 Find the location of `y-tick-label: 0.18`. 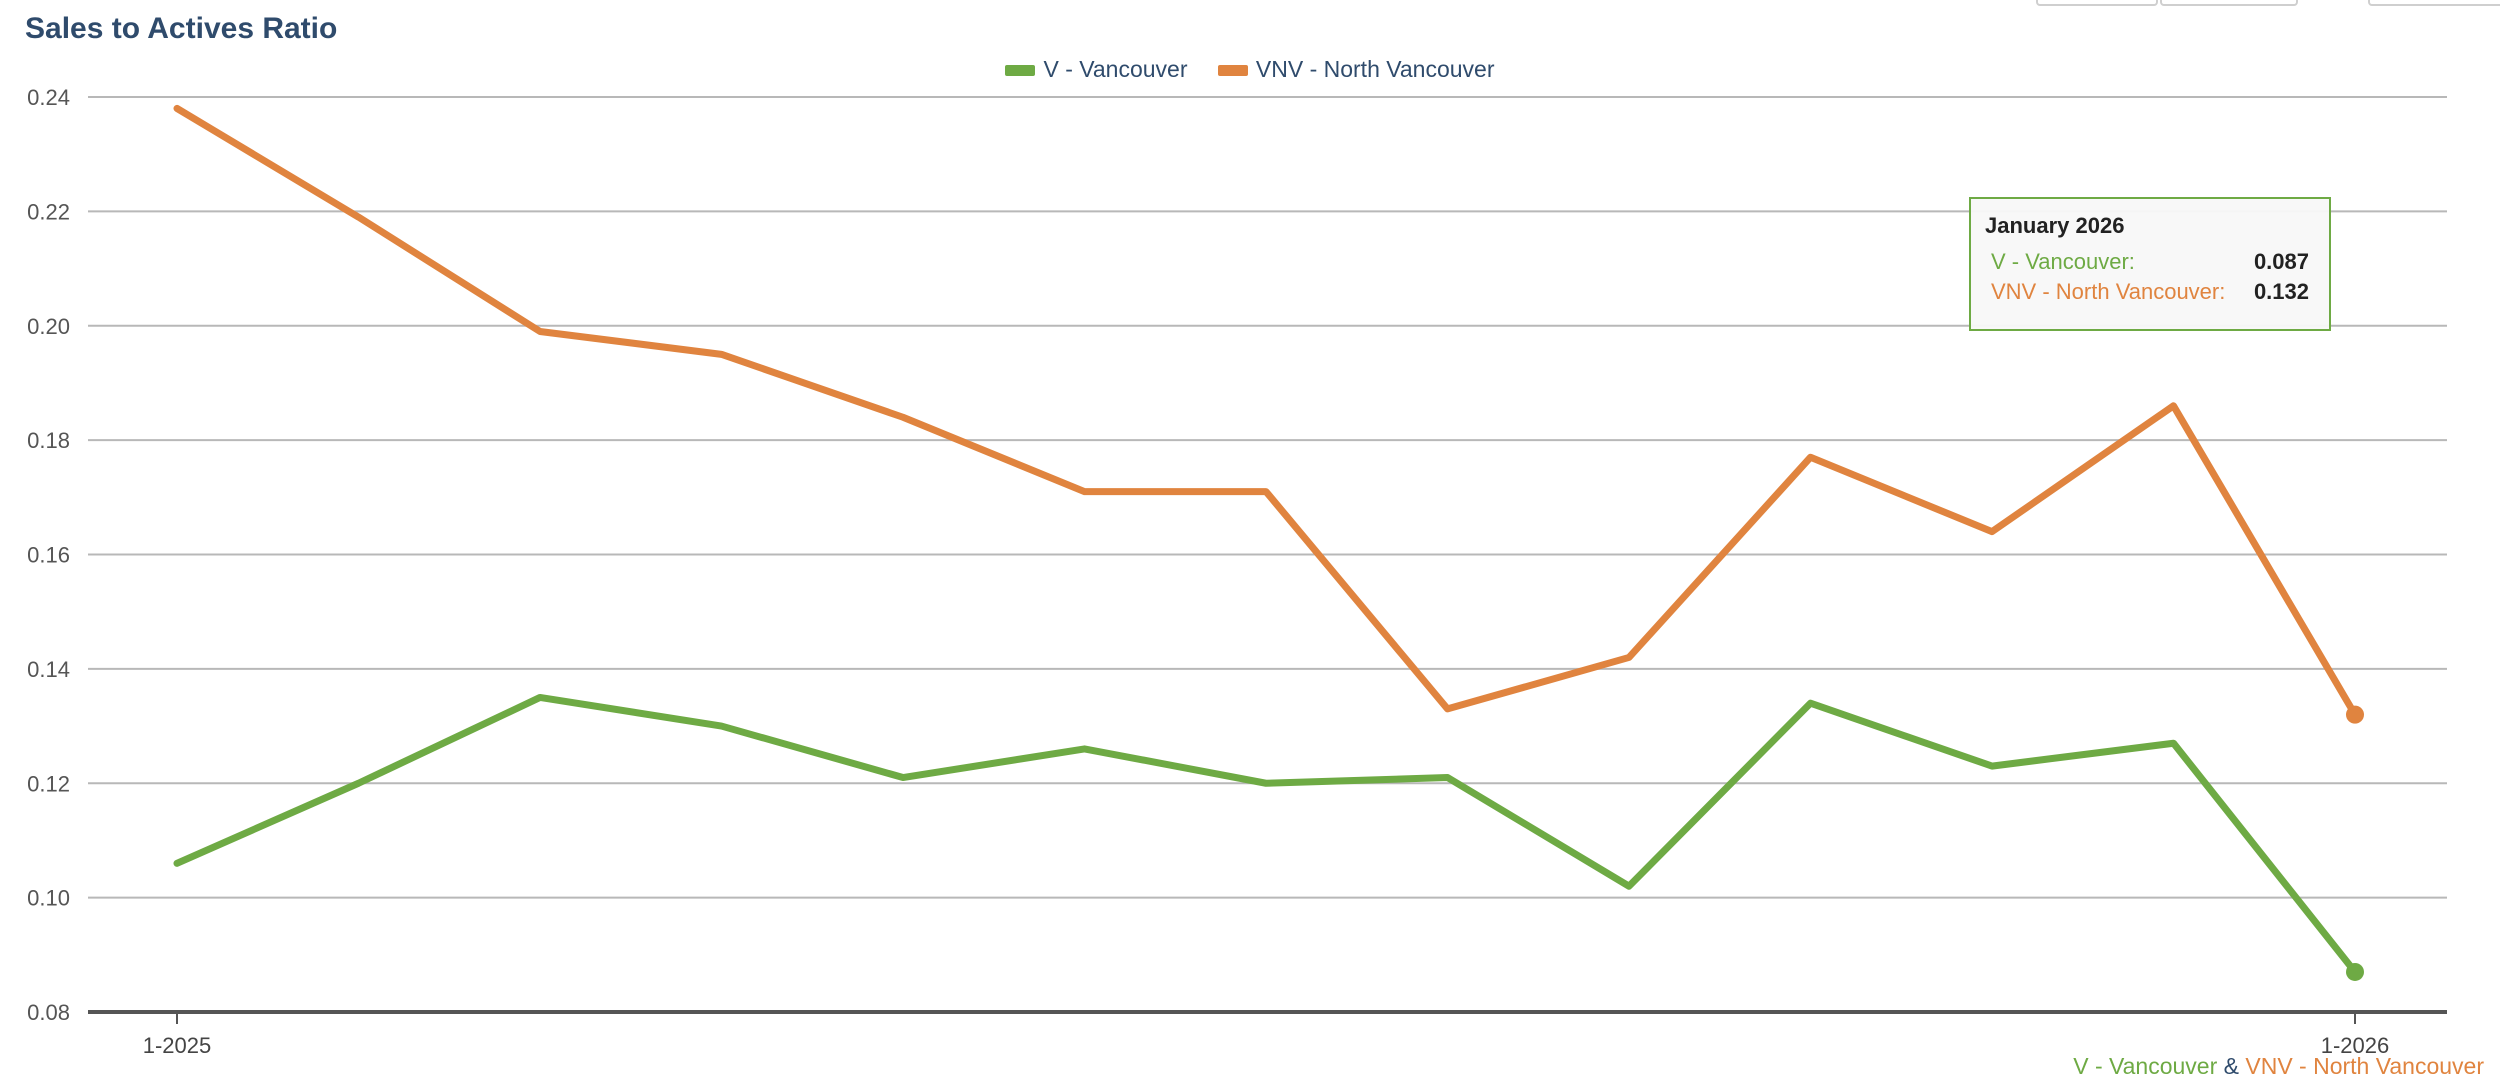

y-tick-label: 0.18 is located at coordinates (48, 440).